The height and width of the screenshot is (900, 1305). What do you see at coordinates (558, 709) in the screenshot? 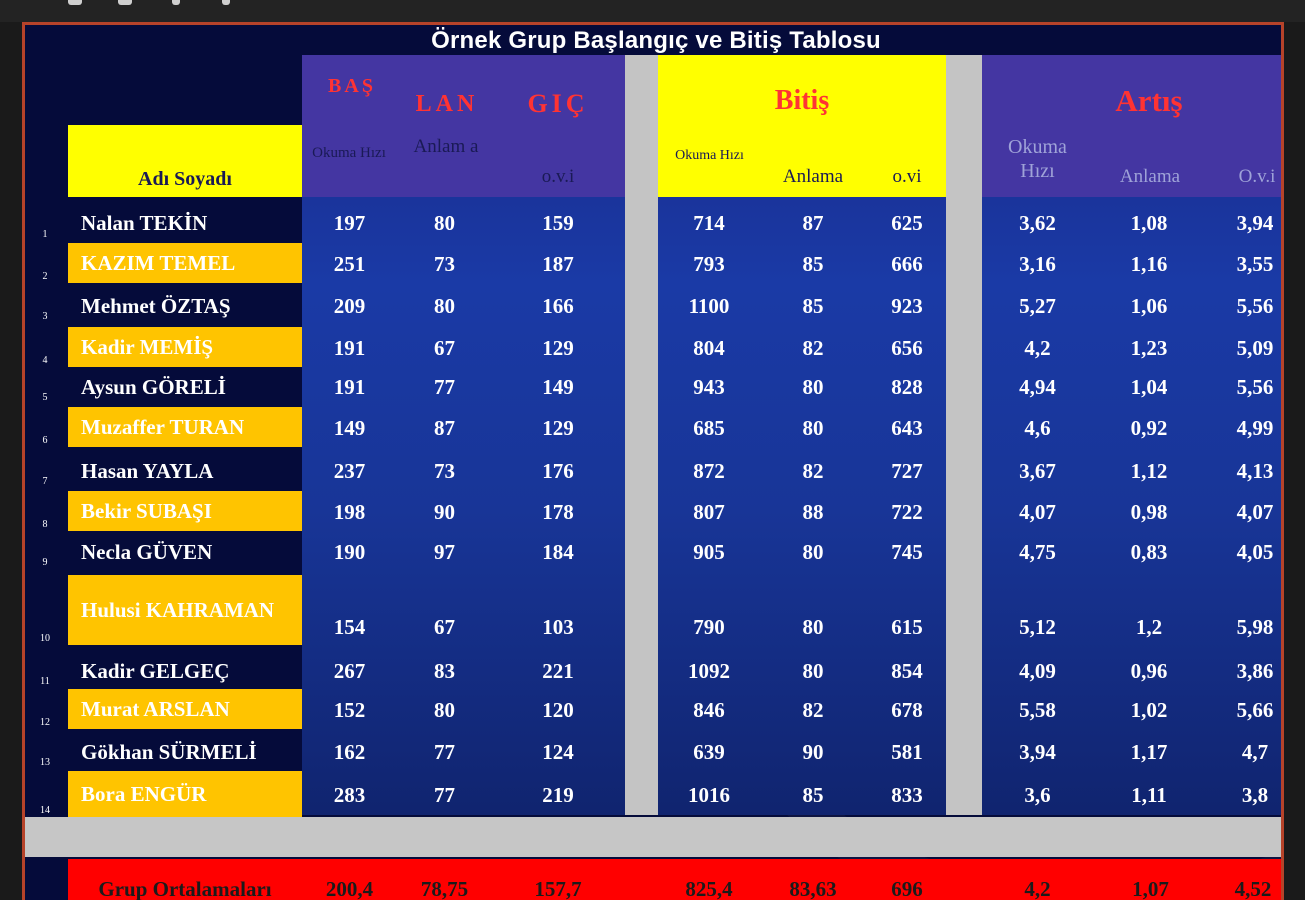
I see `row-value-b3: 120` at bounding box center [558, 709].